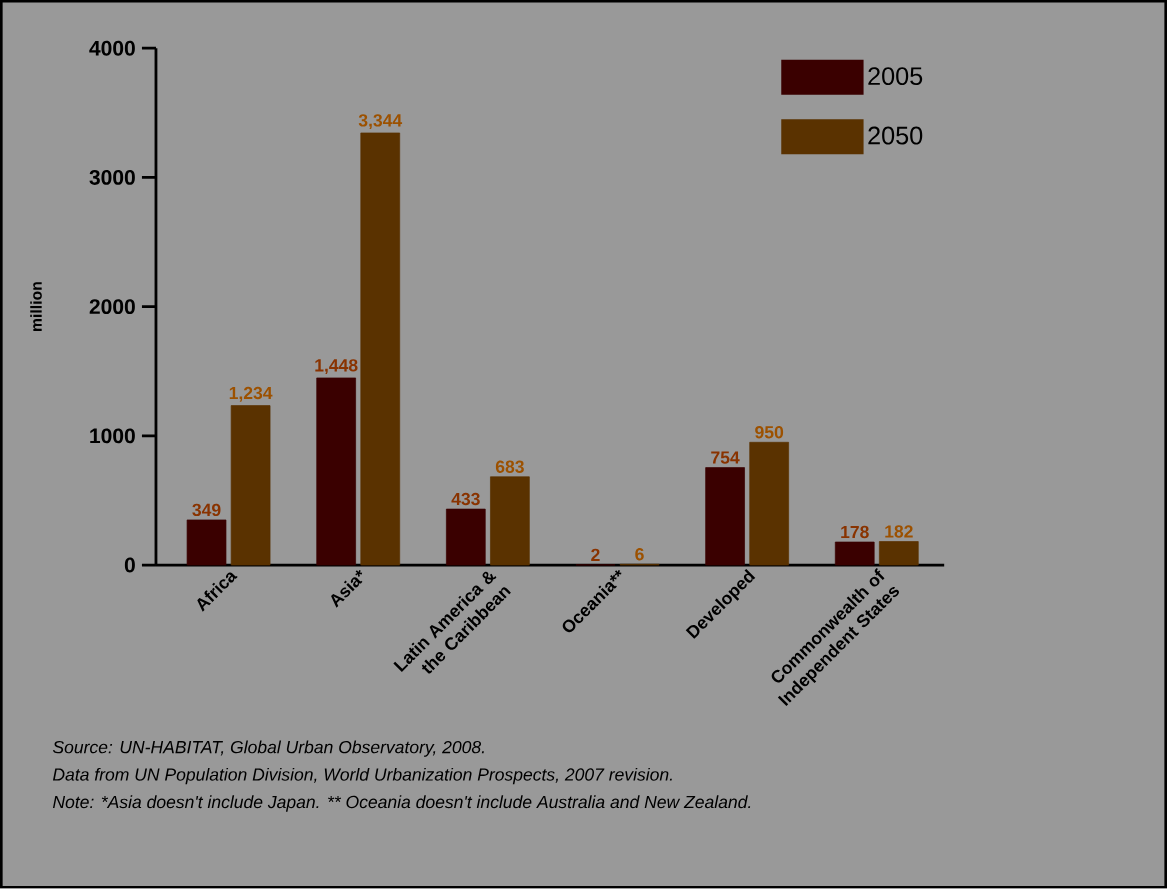  I want to click on data-label: 1,234, so click(251, 394).